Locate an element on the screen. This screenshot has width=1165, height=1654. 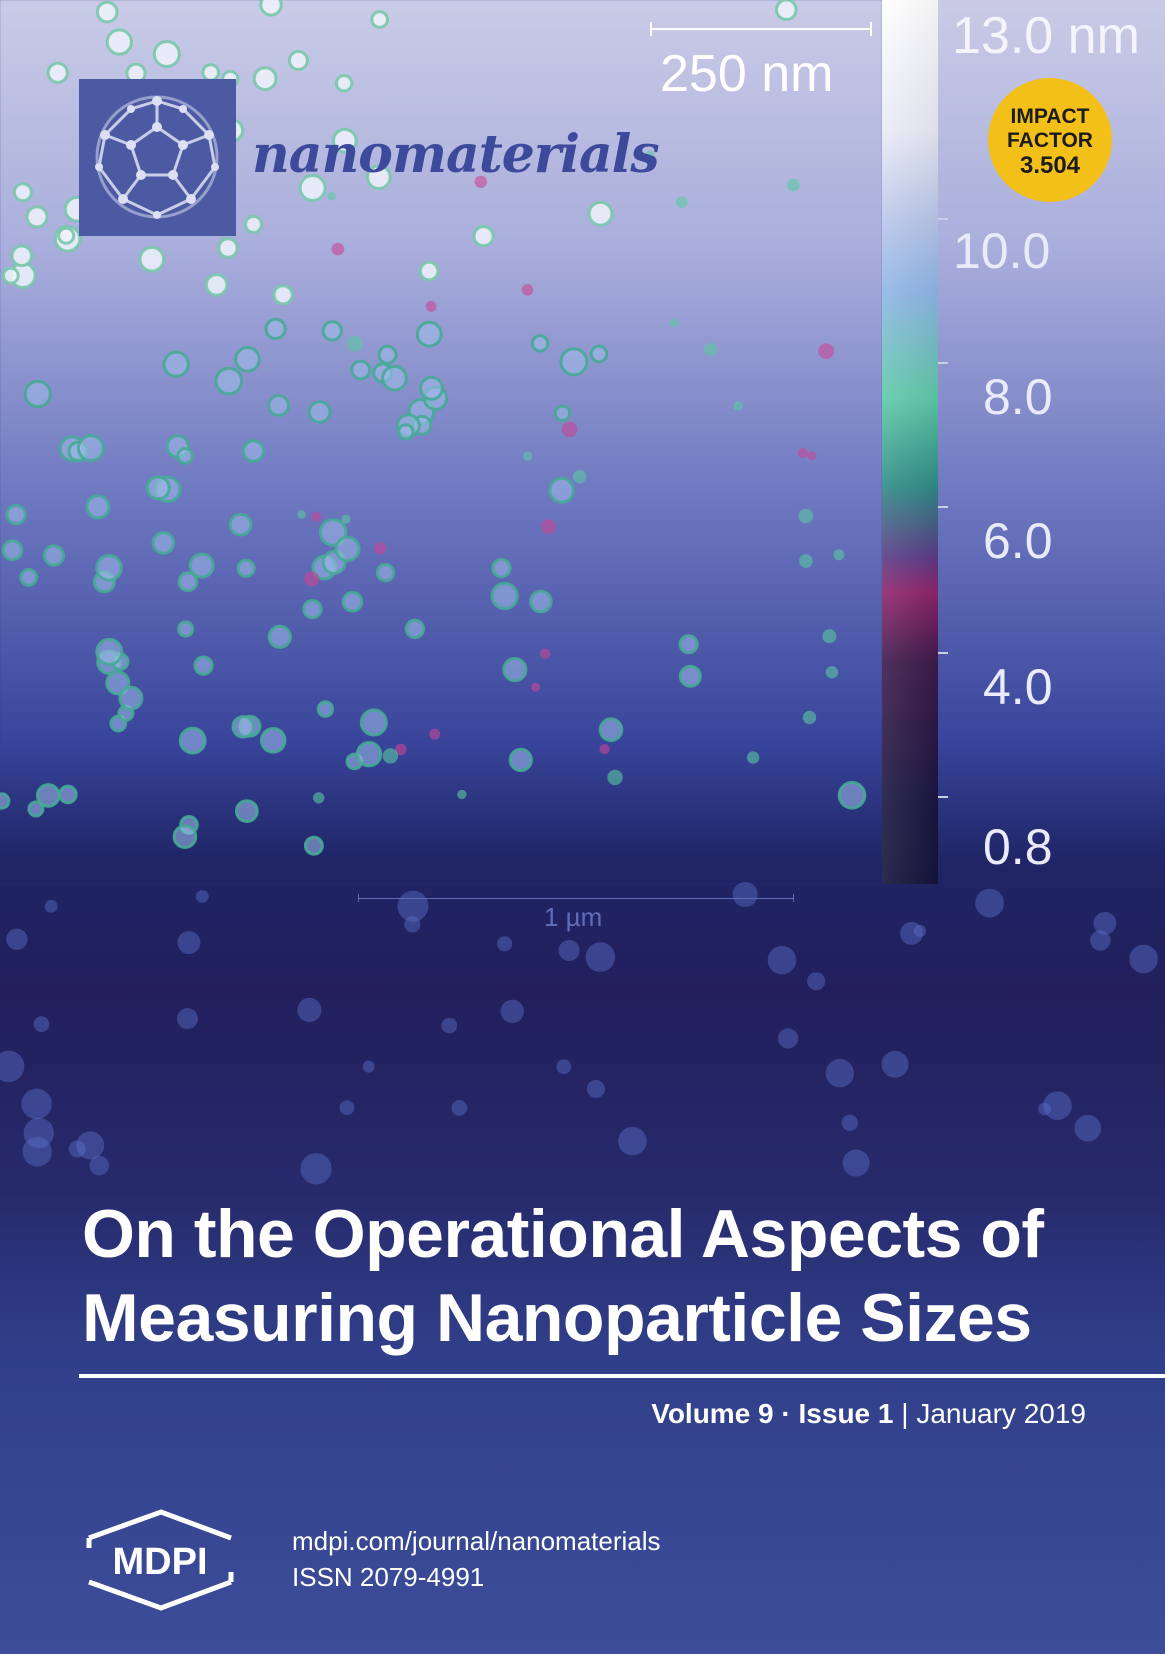
issue-label: Issue 1 is located at coordinates (846, 1413).